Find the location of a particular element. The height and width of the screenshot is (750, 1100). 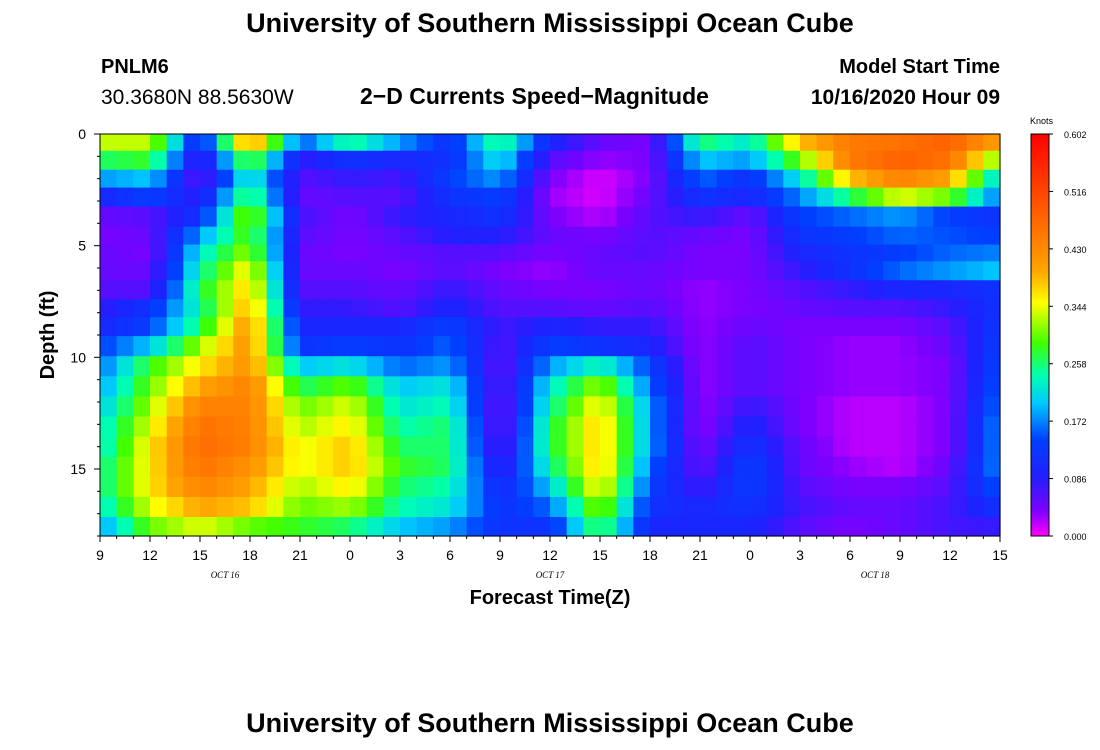

date-label: OCT 17 is located at coordinates (550, 575).